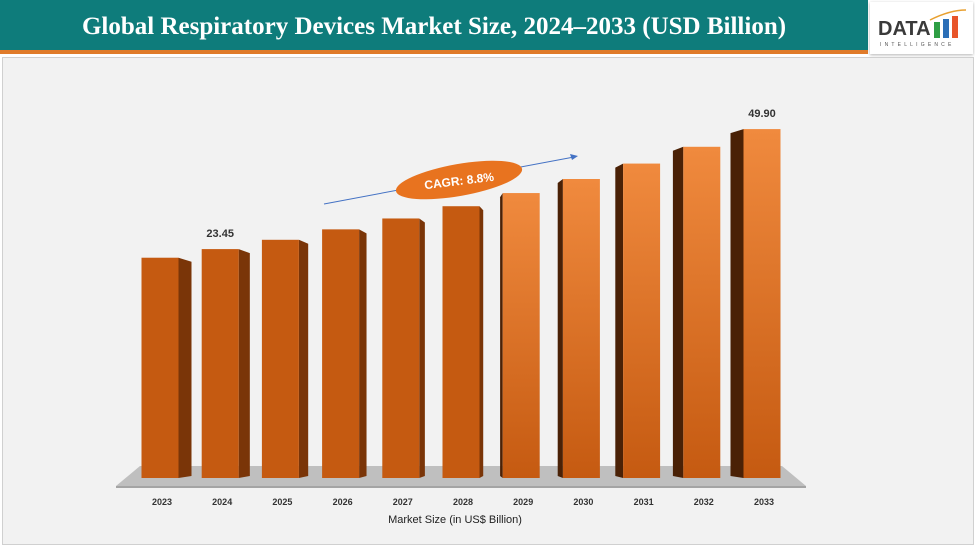 The image size is (975, 548). I want to click on bar-2027, so click(401, 348).